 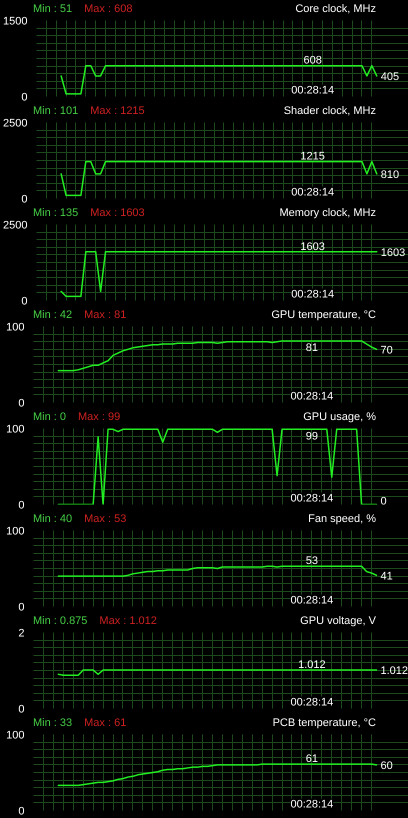 What do you see at coordinates (49, 417) in the screenshot?
I see `text: Min : 0` at bounding box center [49, 417].